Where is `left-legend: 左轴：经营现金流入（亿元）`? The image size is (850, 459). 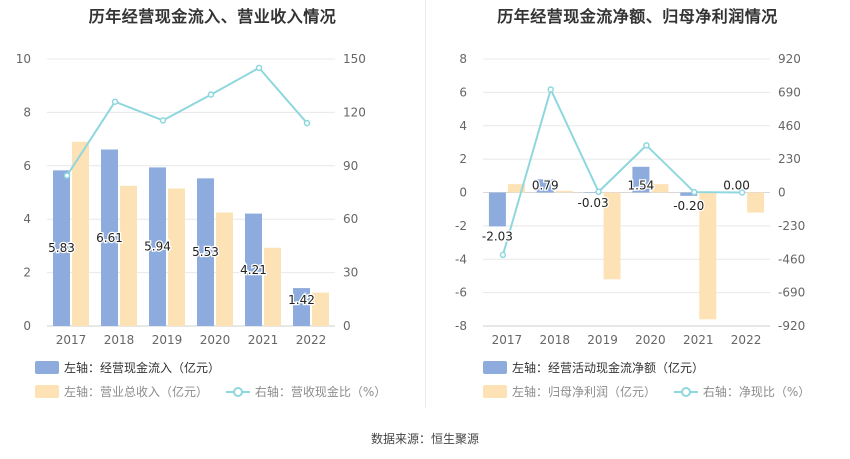 left-legend: 左轴：经营现金流入（亿元） is located at coordinates (134, 368).